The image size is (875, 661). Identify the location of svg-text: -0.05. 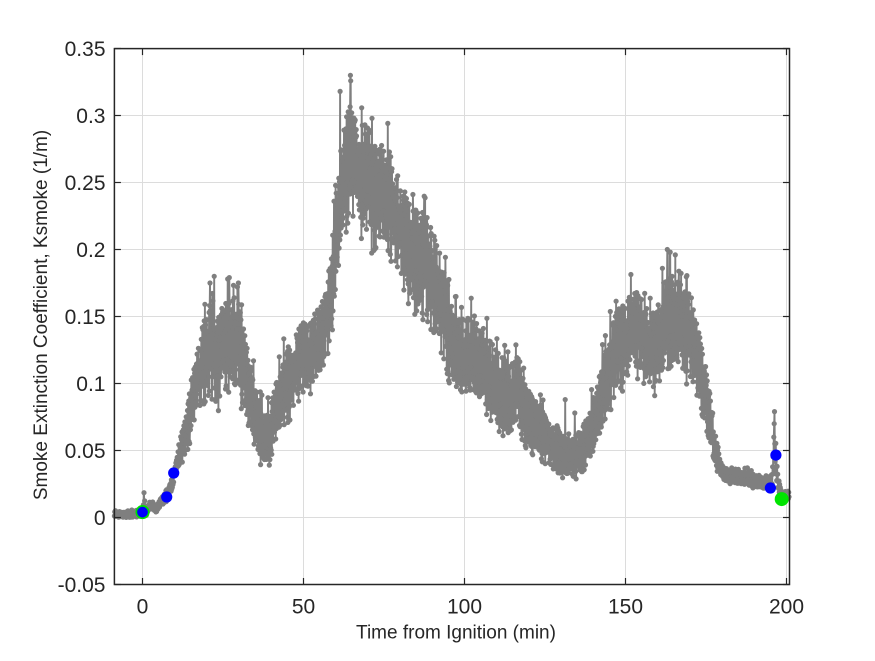
(82, 585).